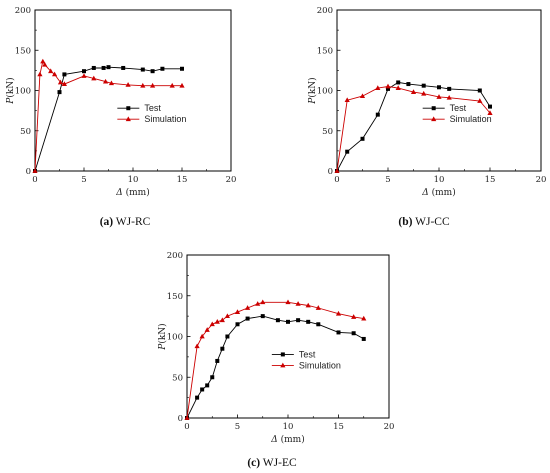 The height and width of the screenshot is (473, 550). Describe the element at coordinates (34, 180) in the screenshot. I see `x-tick-label: 0` at that location.